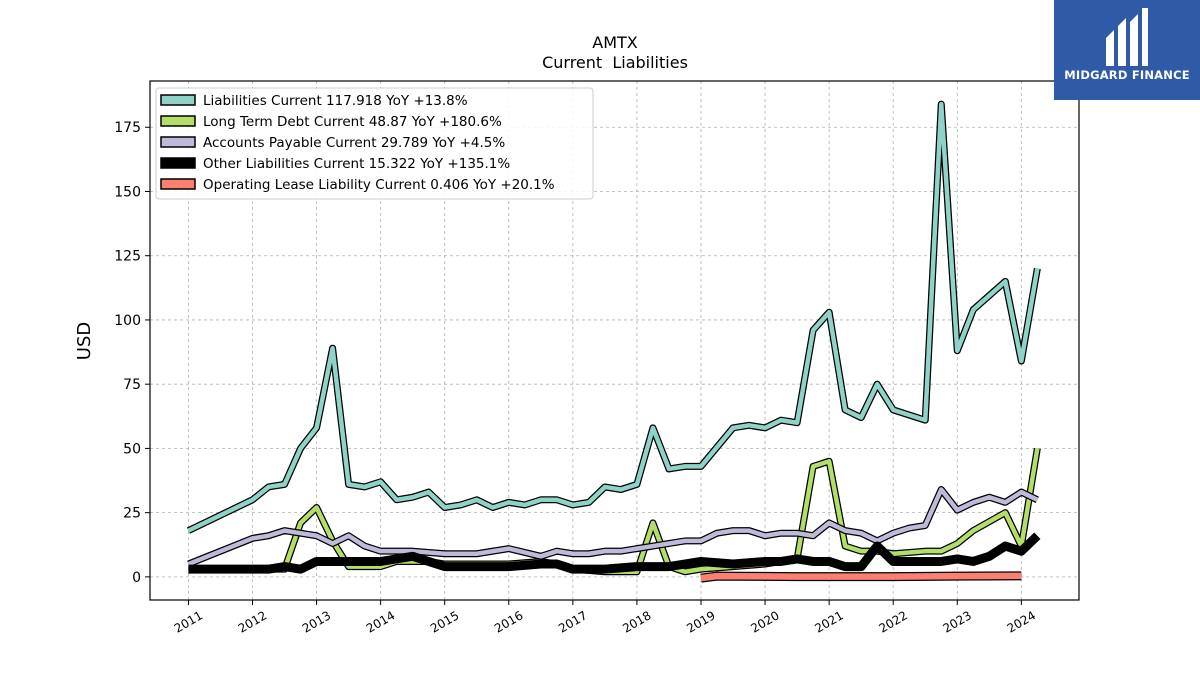 The width and height of the screenshot is (1200, 675). I want to click on y-tick-label: 100, so click(127, 321).